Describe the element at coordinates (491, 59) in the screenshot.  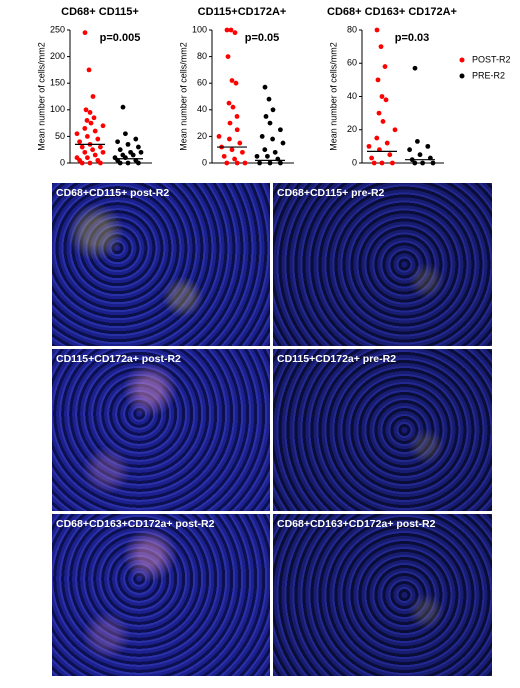
I see `legend-label: POST-R2` at that location.